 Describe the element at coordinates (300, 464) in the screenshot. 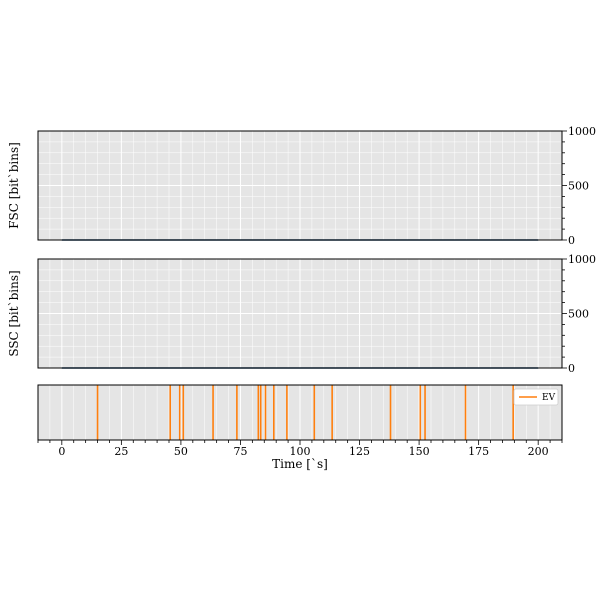

I see `x-axis-label: Time [`s]` at that location.